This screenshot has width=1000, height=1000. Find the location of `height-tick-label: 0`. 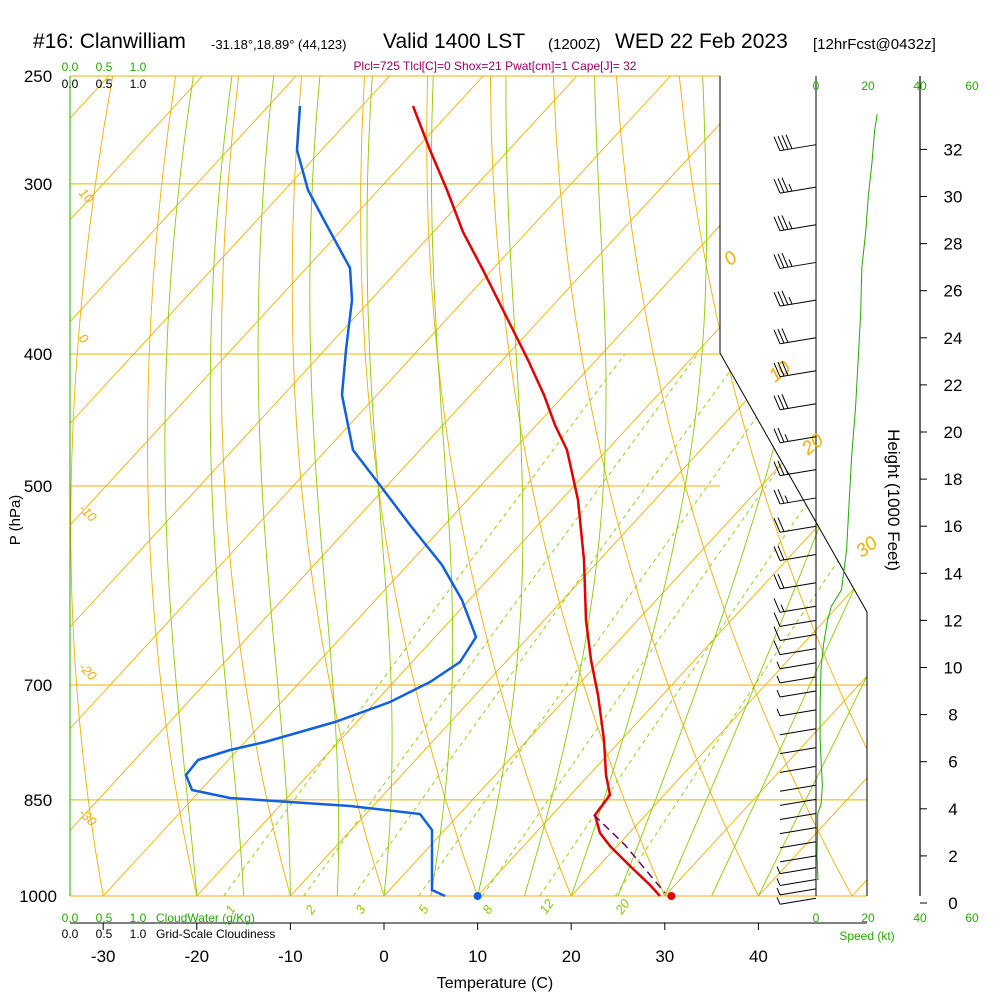

height-tick-label: 0 is located at coordinates (952, 903).